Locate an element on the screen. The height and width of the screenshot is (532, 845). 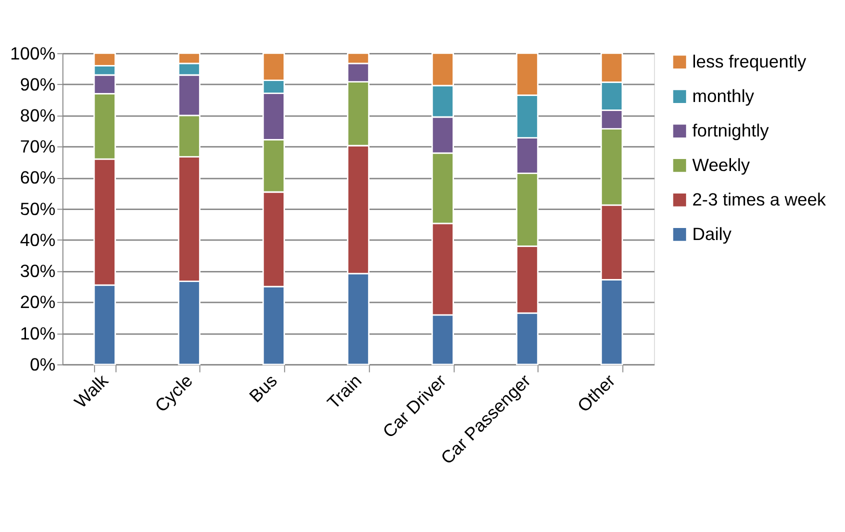
y-tick-label: 100% is located at coordinates (33, 53).